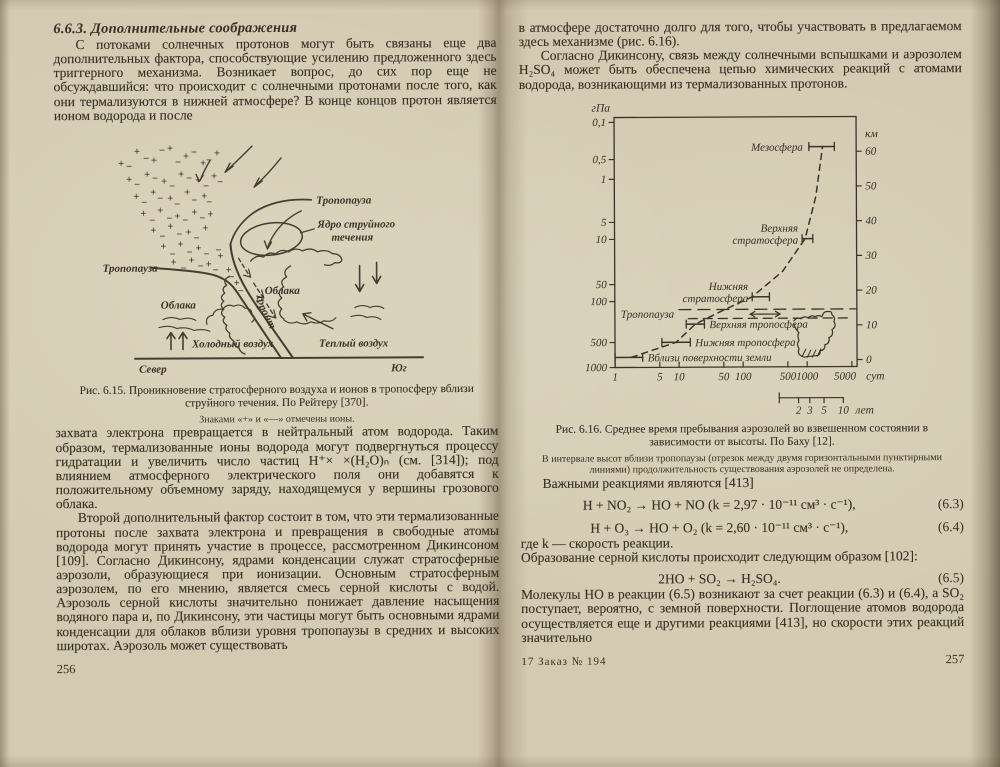 This screenshot has width=1000, height=767. Describe the element at coordinates (716, 299) in the screenshot. I see `svg-text: стратосфера` at that location.